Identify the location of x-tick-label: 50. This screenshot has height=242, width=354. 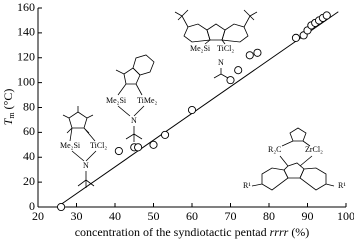
(154, 216).